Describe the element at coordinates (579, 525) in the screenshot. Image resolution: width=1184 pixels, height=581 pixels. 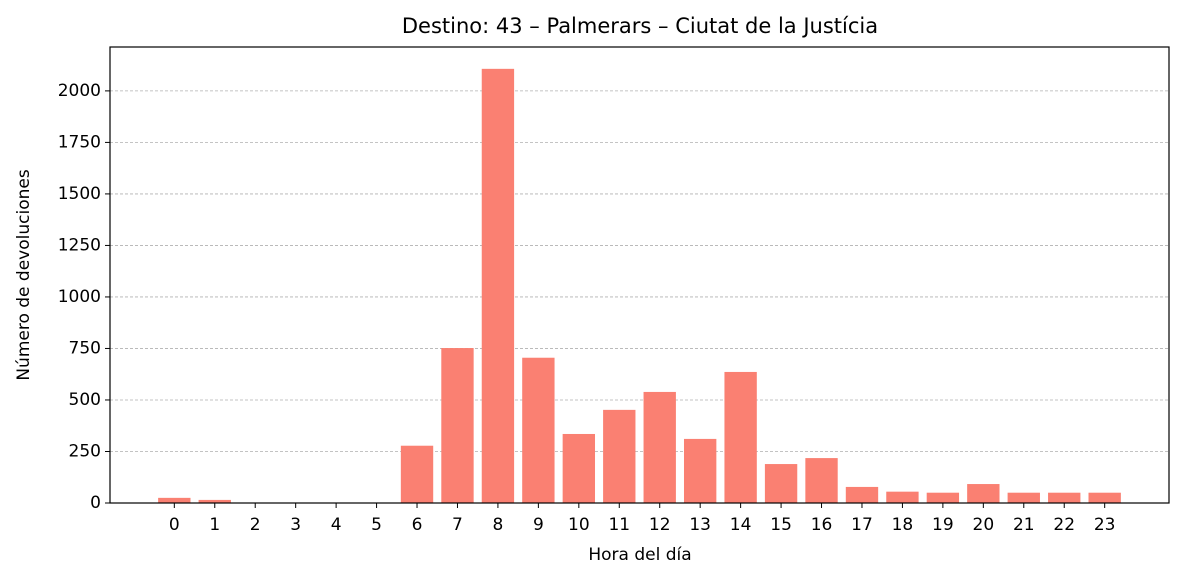
I see `x-tick-label: 10` at that location.